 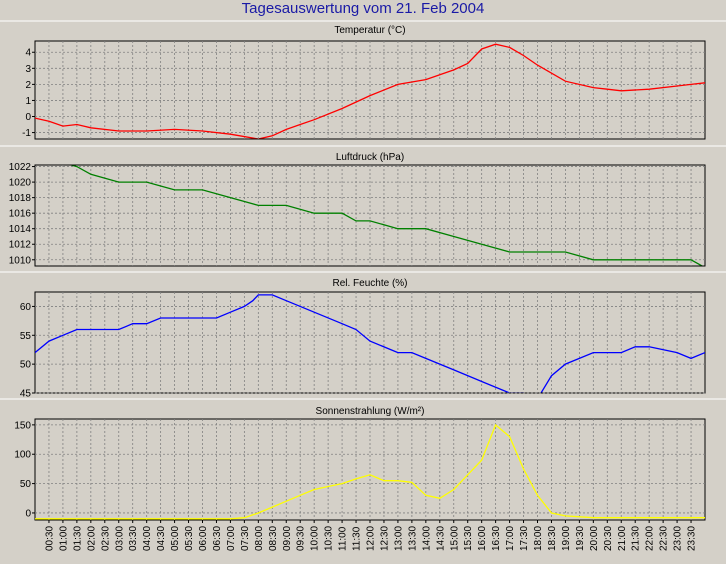 What do you see at coordinates (28, 513) in the screenshot?
I see `radiation-ytick-label: 0` at bounding box center [28, 513].